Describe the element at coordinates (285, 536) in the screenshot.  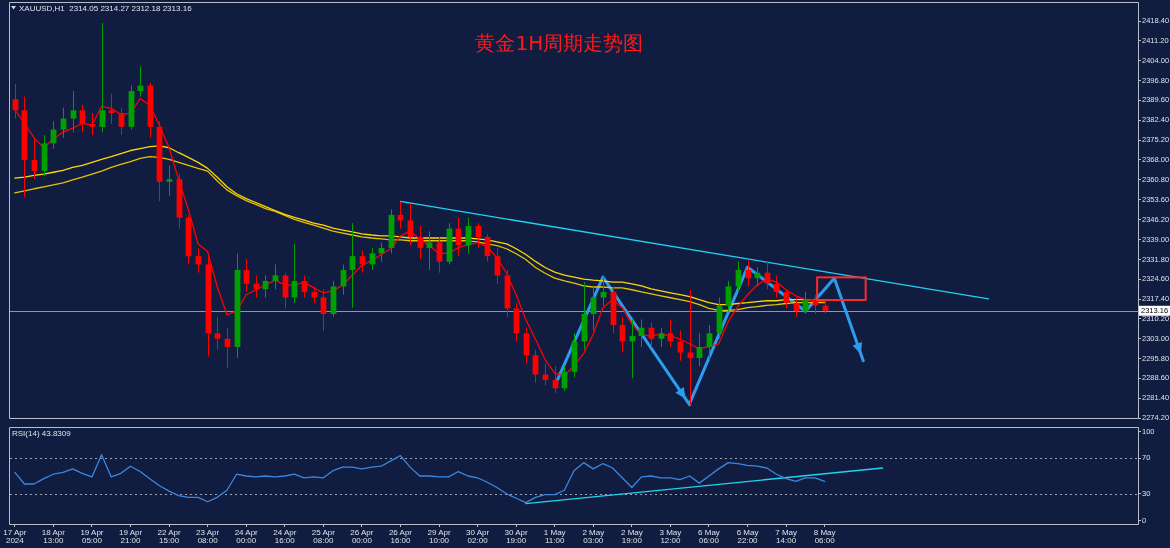
I see `x-tick-label: 24 Apr 16:00` at that location.